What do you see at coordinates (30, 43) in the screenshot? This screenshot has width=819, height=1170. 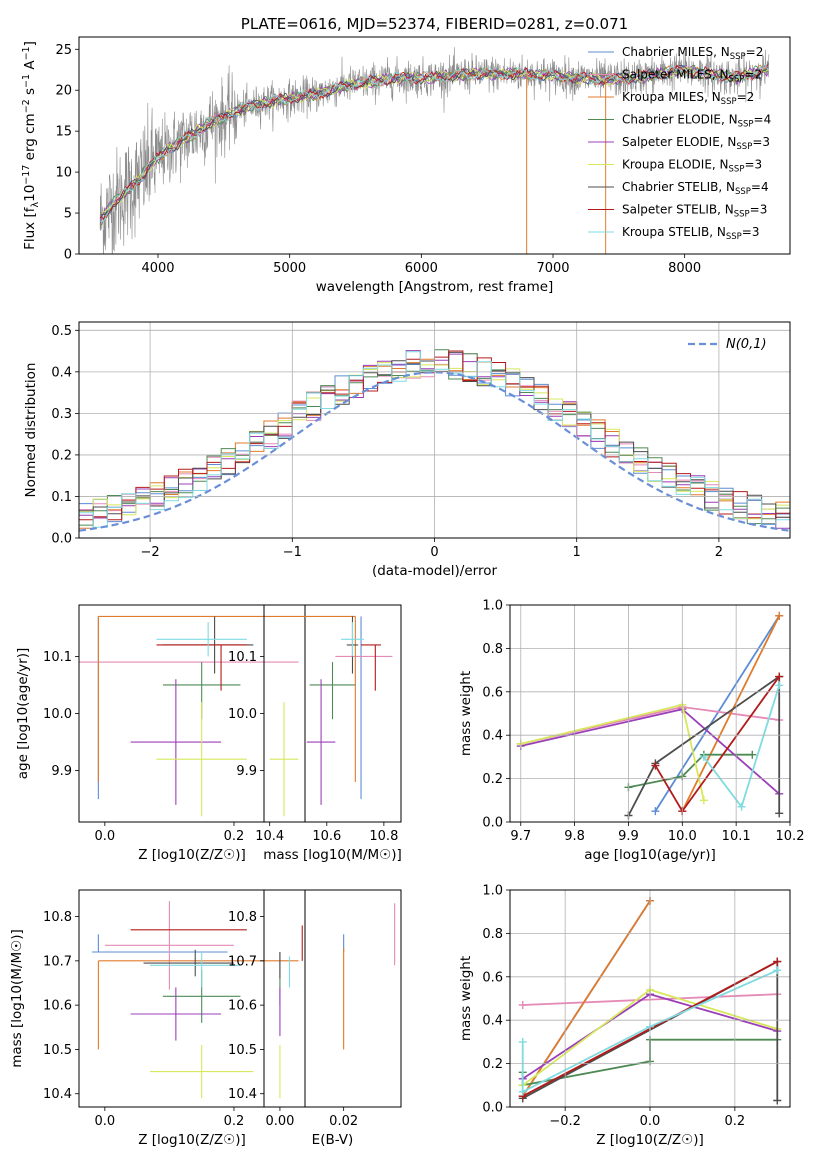 I see `y-axis-label-part: ]` at bounding box center [30, 43].